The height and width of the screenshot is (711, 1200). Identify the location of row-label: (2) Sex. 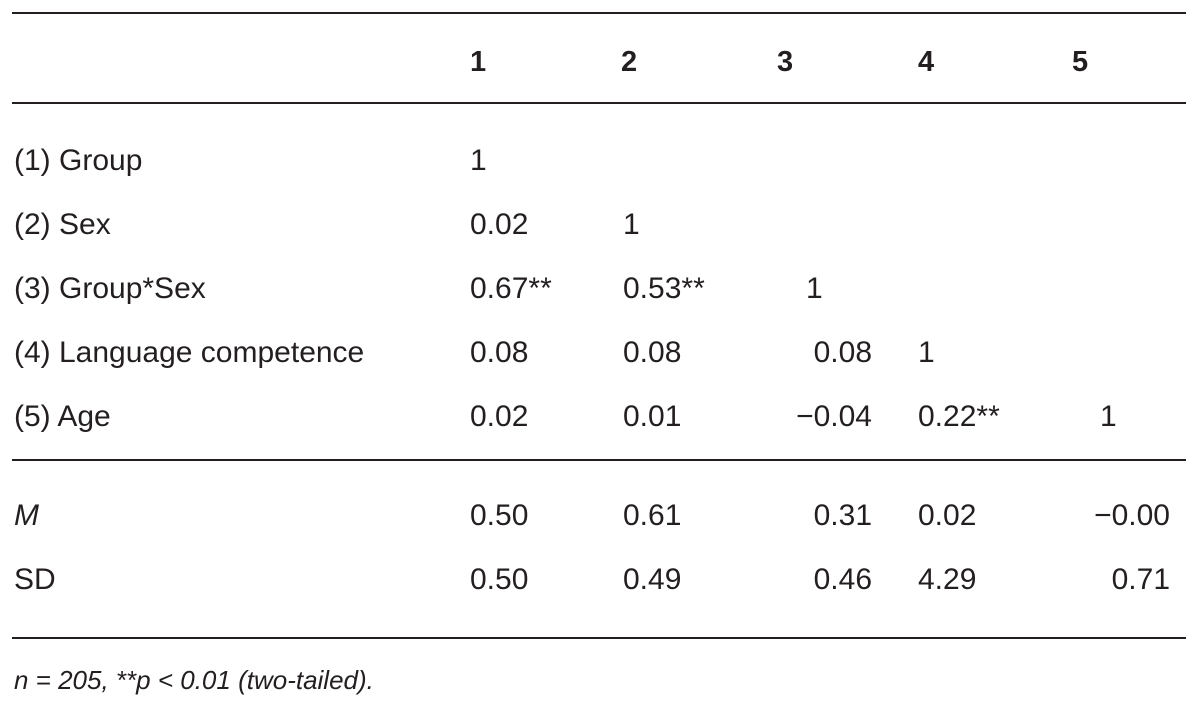
(62, 224).